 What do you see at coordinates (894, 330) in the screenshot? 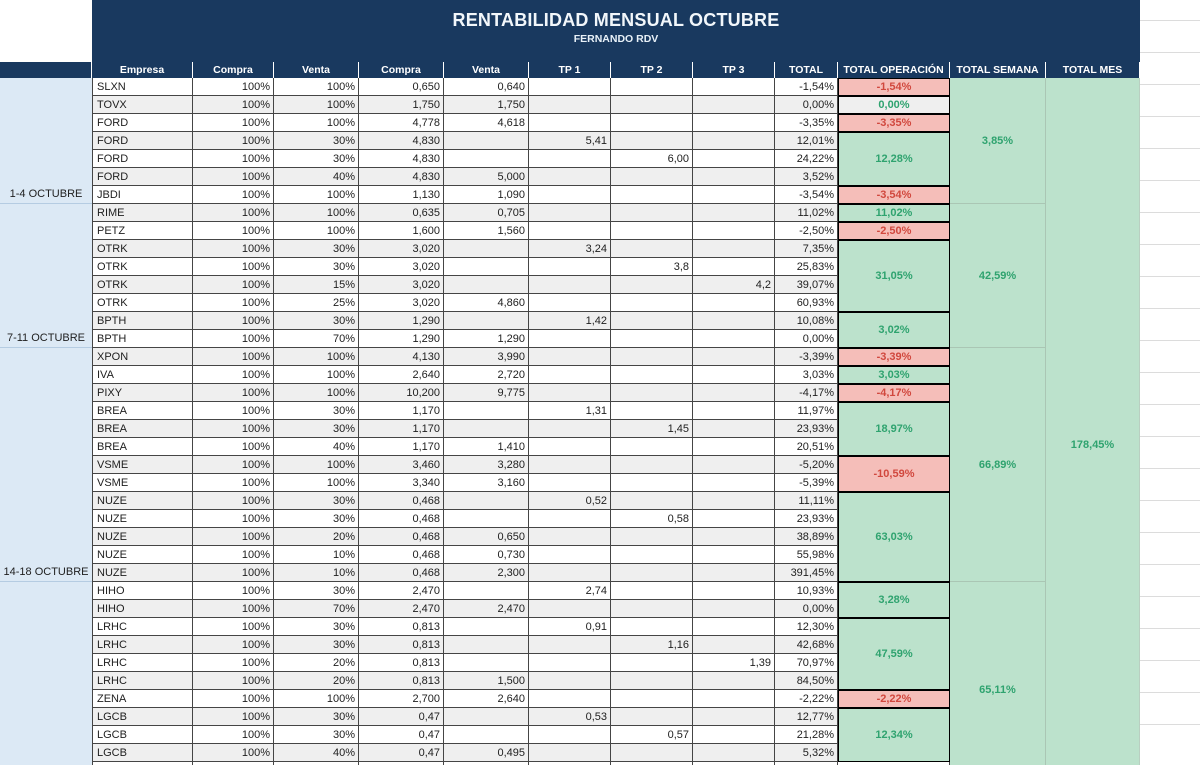
I see `total-operacion-cell-row-14: 3,02%` at bounding box center [894, 330].